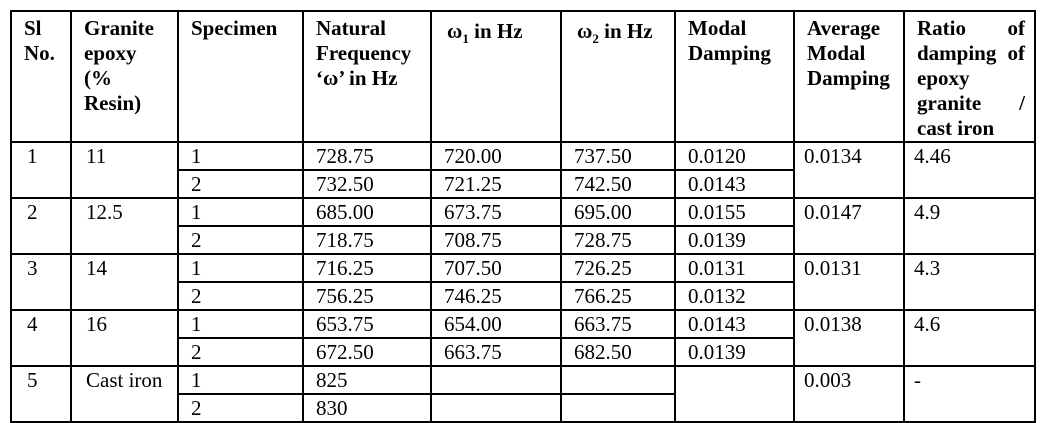 This screenshot has width=1053, height=423. What do you see at coordinates (618, 352) in the screenshot?
I see `cell-omega2: 682.50` at bounding box center [618, 352].